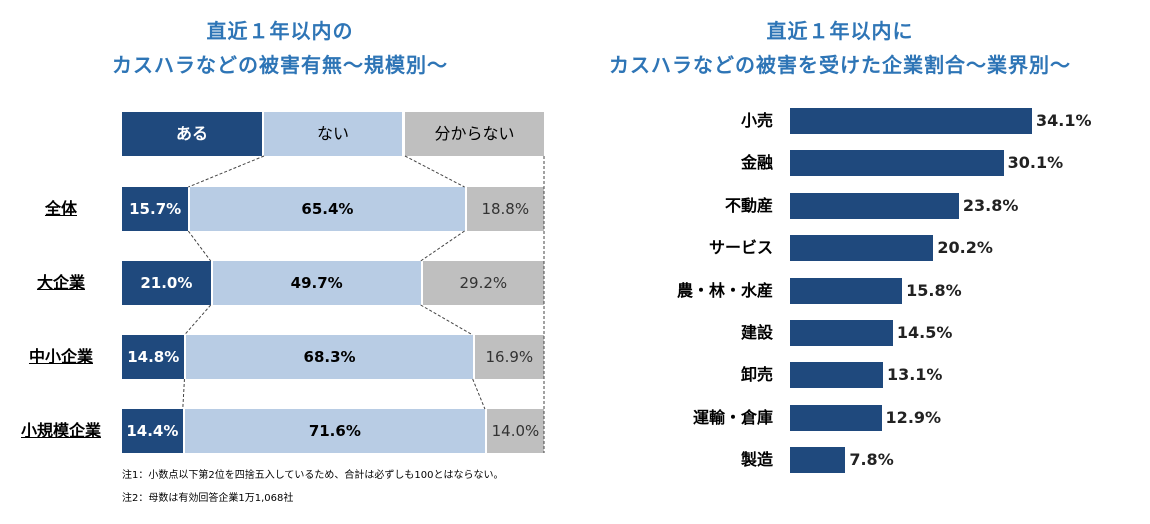 This screenshot has height=524, width=1150. What do you see at coordinates (333, 431) in the screenshot?
I see `stack-segment-nai: 71.6%` at bounding box center [333, 431].